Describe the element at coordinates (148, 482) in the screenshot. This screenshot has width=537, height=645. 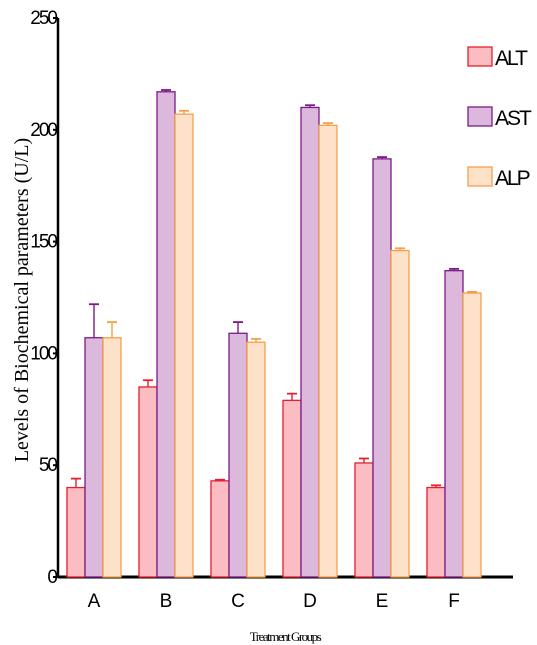
I see `bar-alt-b` at that location.